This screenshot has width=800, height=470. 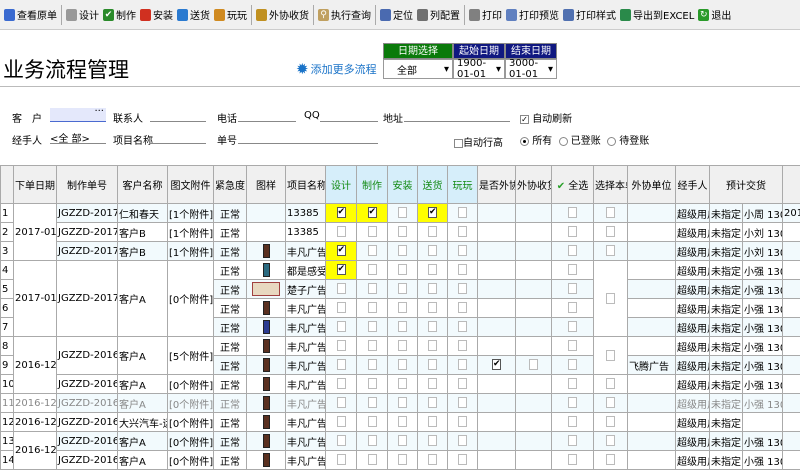 What do you see at coordinates (282, 15) in the screenshot?
I see `toolbar-receive-button: 外协收货` at bounding box center [282, 15].